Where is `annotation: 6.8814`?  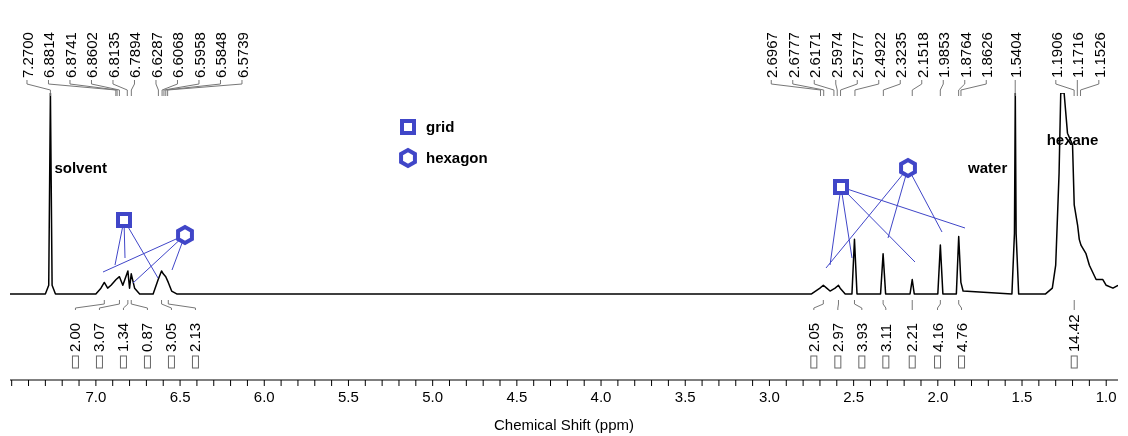 annotation: 6.8814 is located at coordinates (49, 55).